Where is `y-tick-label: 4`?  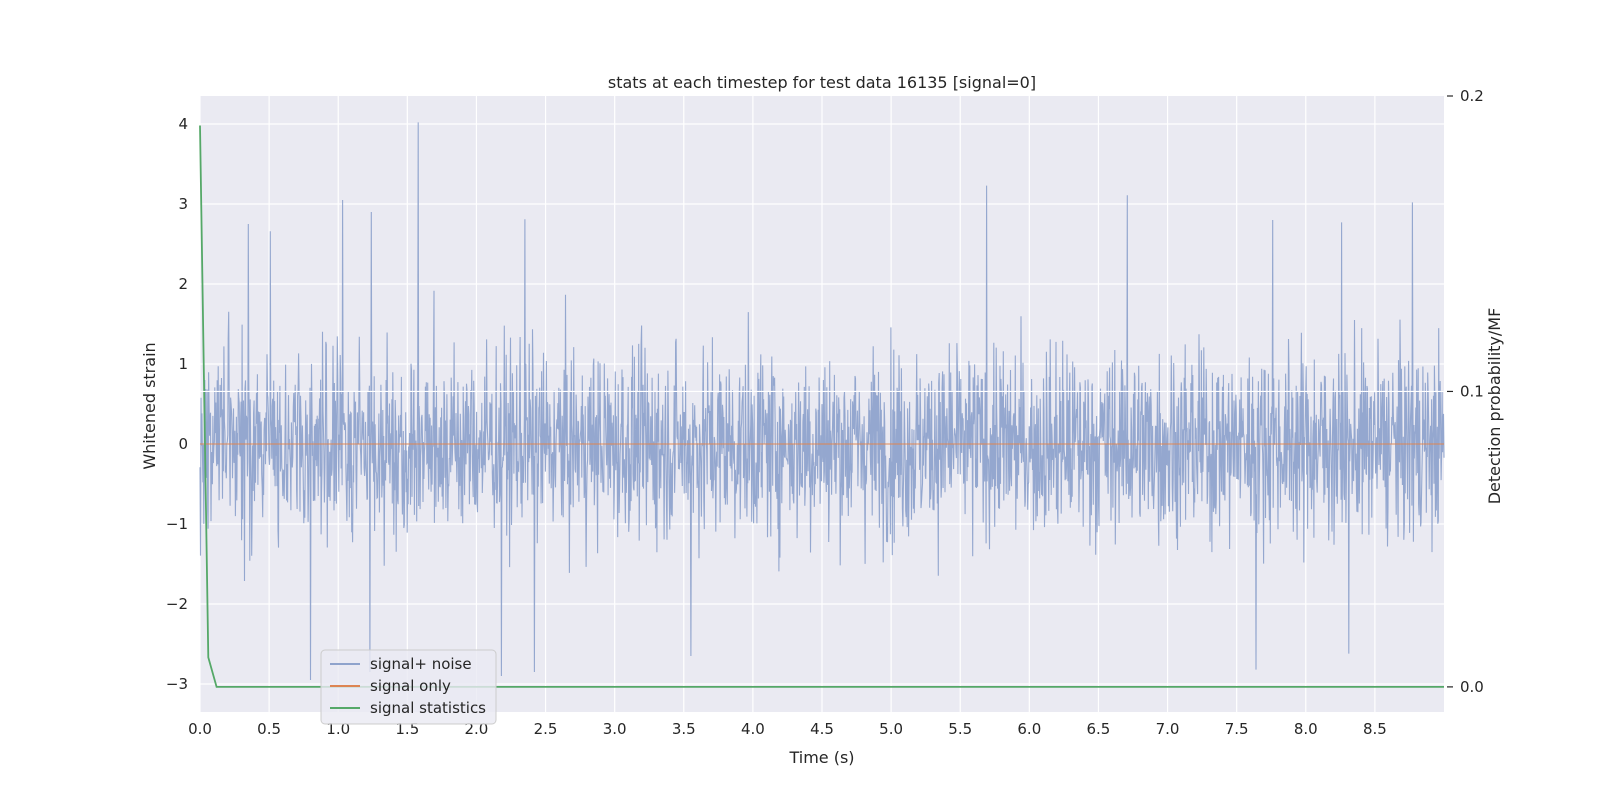 y-tick-label: 4 is located at coordinates (183, 124).